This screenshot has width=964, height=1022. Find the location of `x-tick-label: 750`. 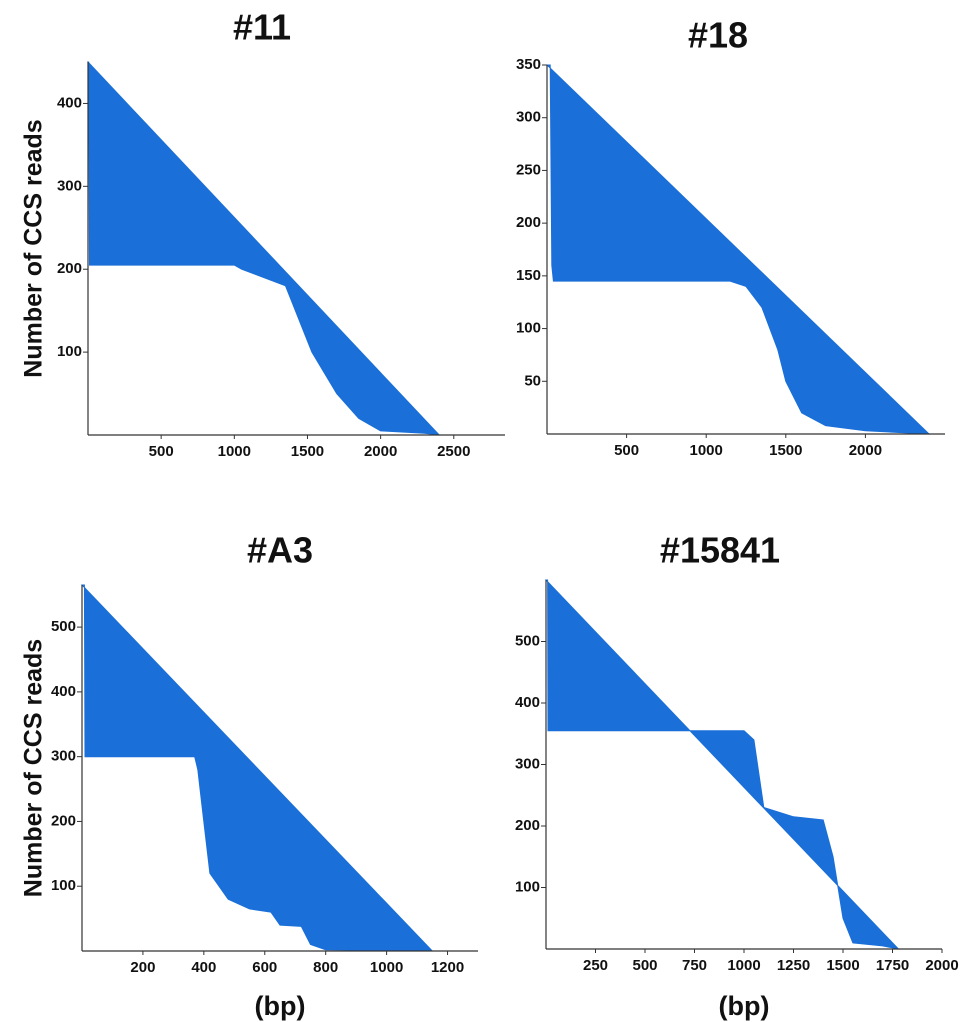

x-tick-label: 750 is located at coordinates (694, 965).